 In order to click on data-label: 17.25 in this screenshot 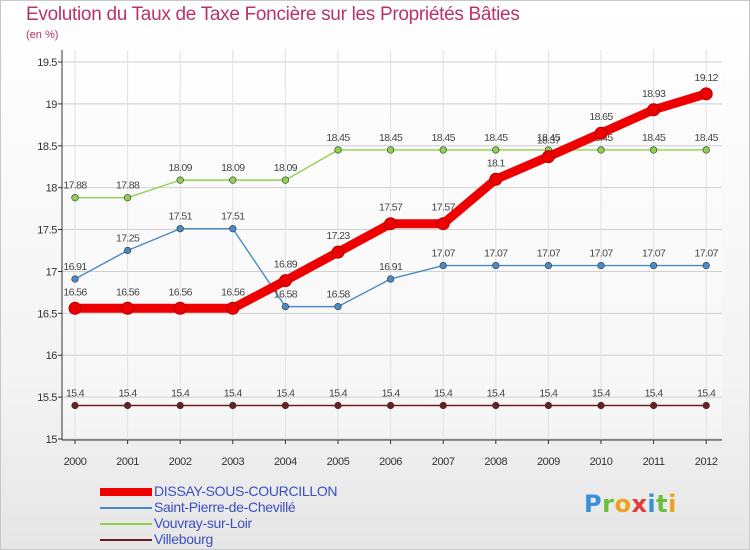, I will do `click(128, 239)`.